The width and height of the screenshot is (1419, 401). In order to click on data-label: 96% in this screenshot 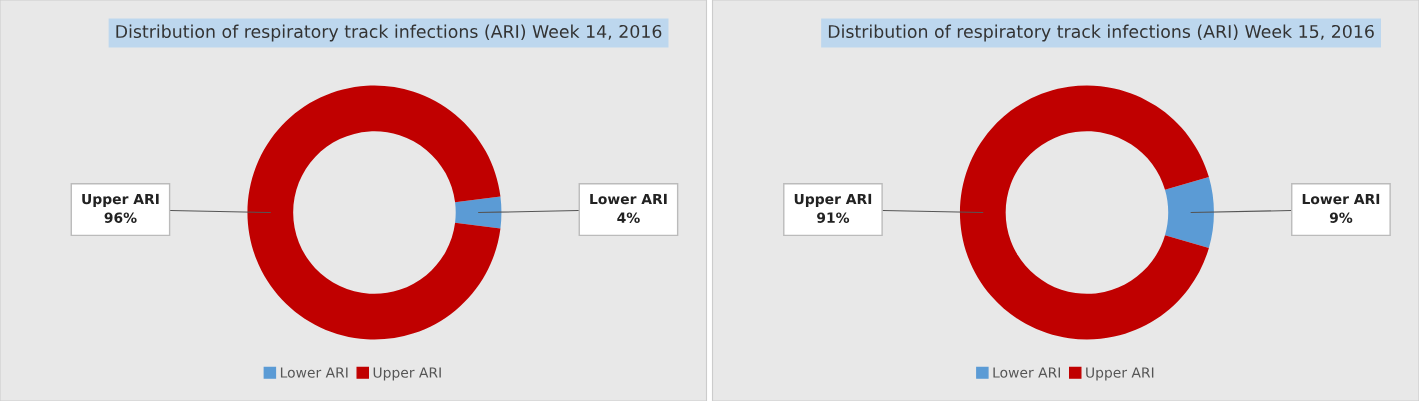, I will do `click(120, 217)`.